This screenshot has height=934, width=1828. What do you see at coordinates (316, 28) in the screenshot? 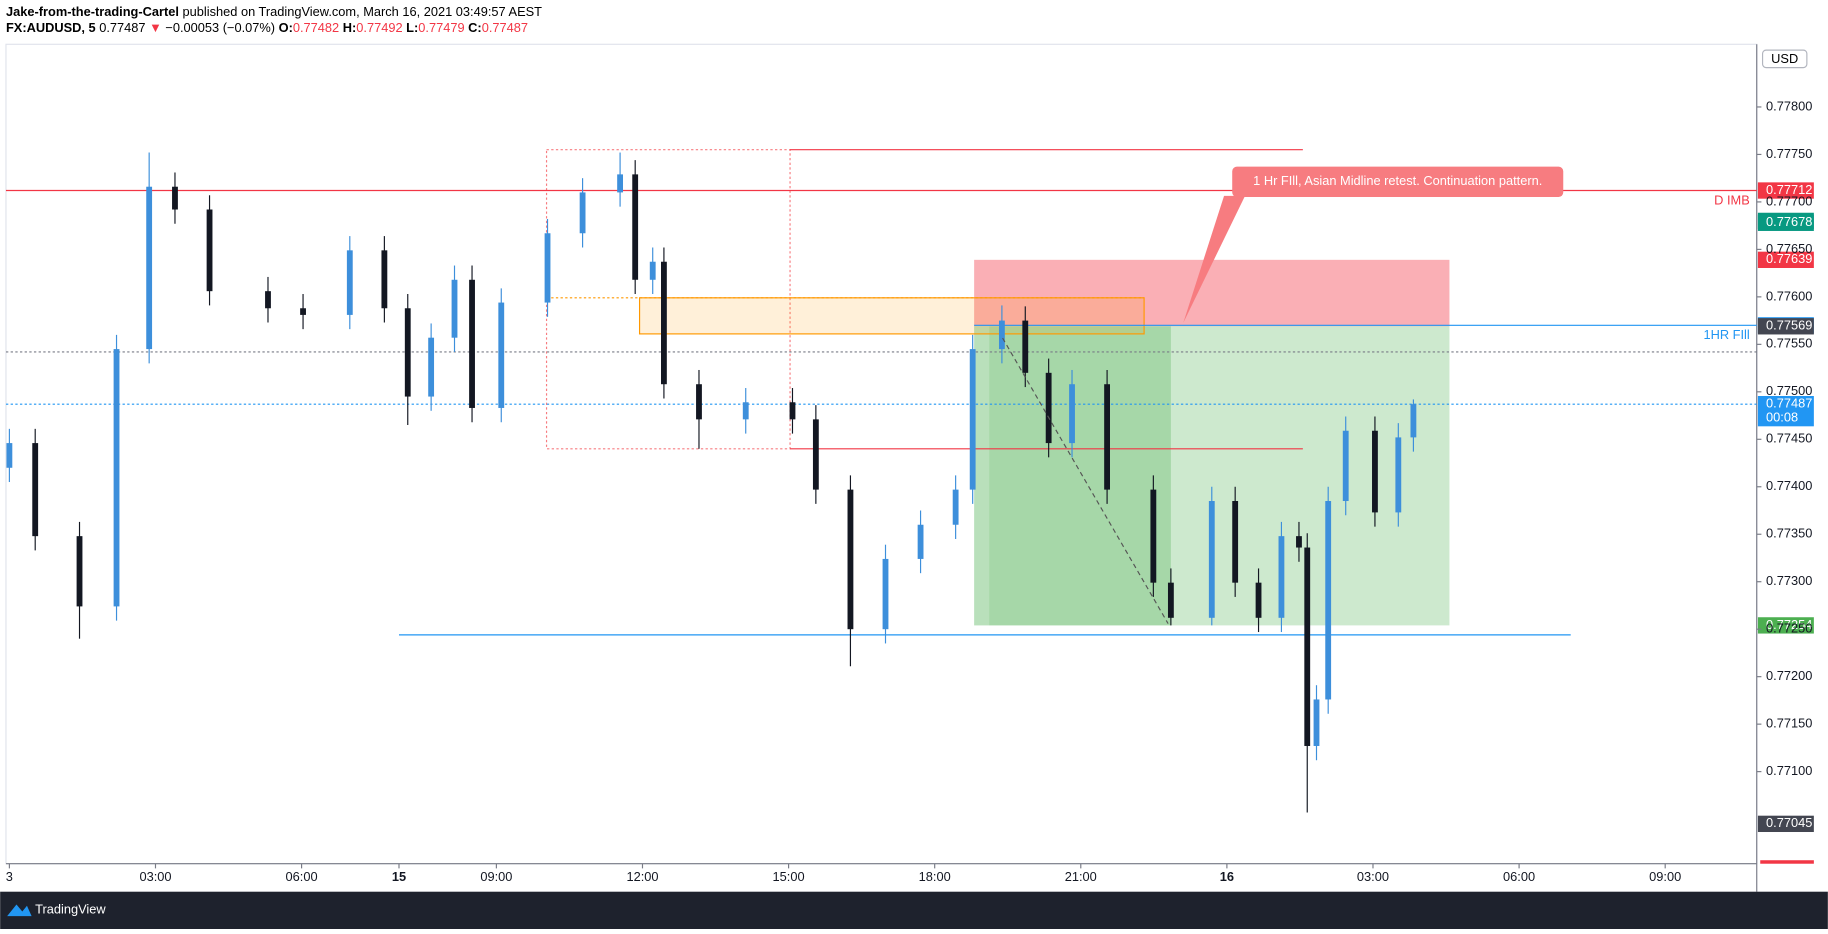
I see `open-value: 0.77482` at bounding box center [316, 28].